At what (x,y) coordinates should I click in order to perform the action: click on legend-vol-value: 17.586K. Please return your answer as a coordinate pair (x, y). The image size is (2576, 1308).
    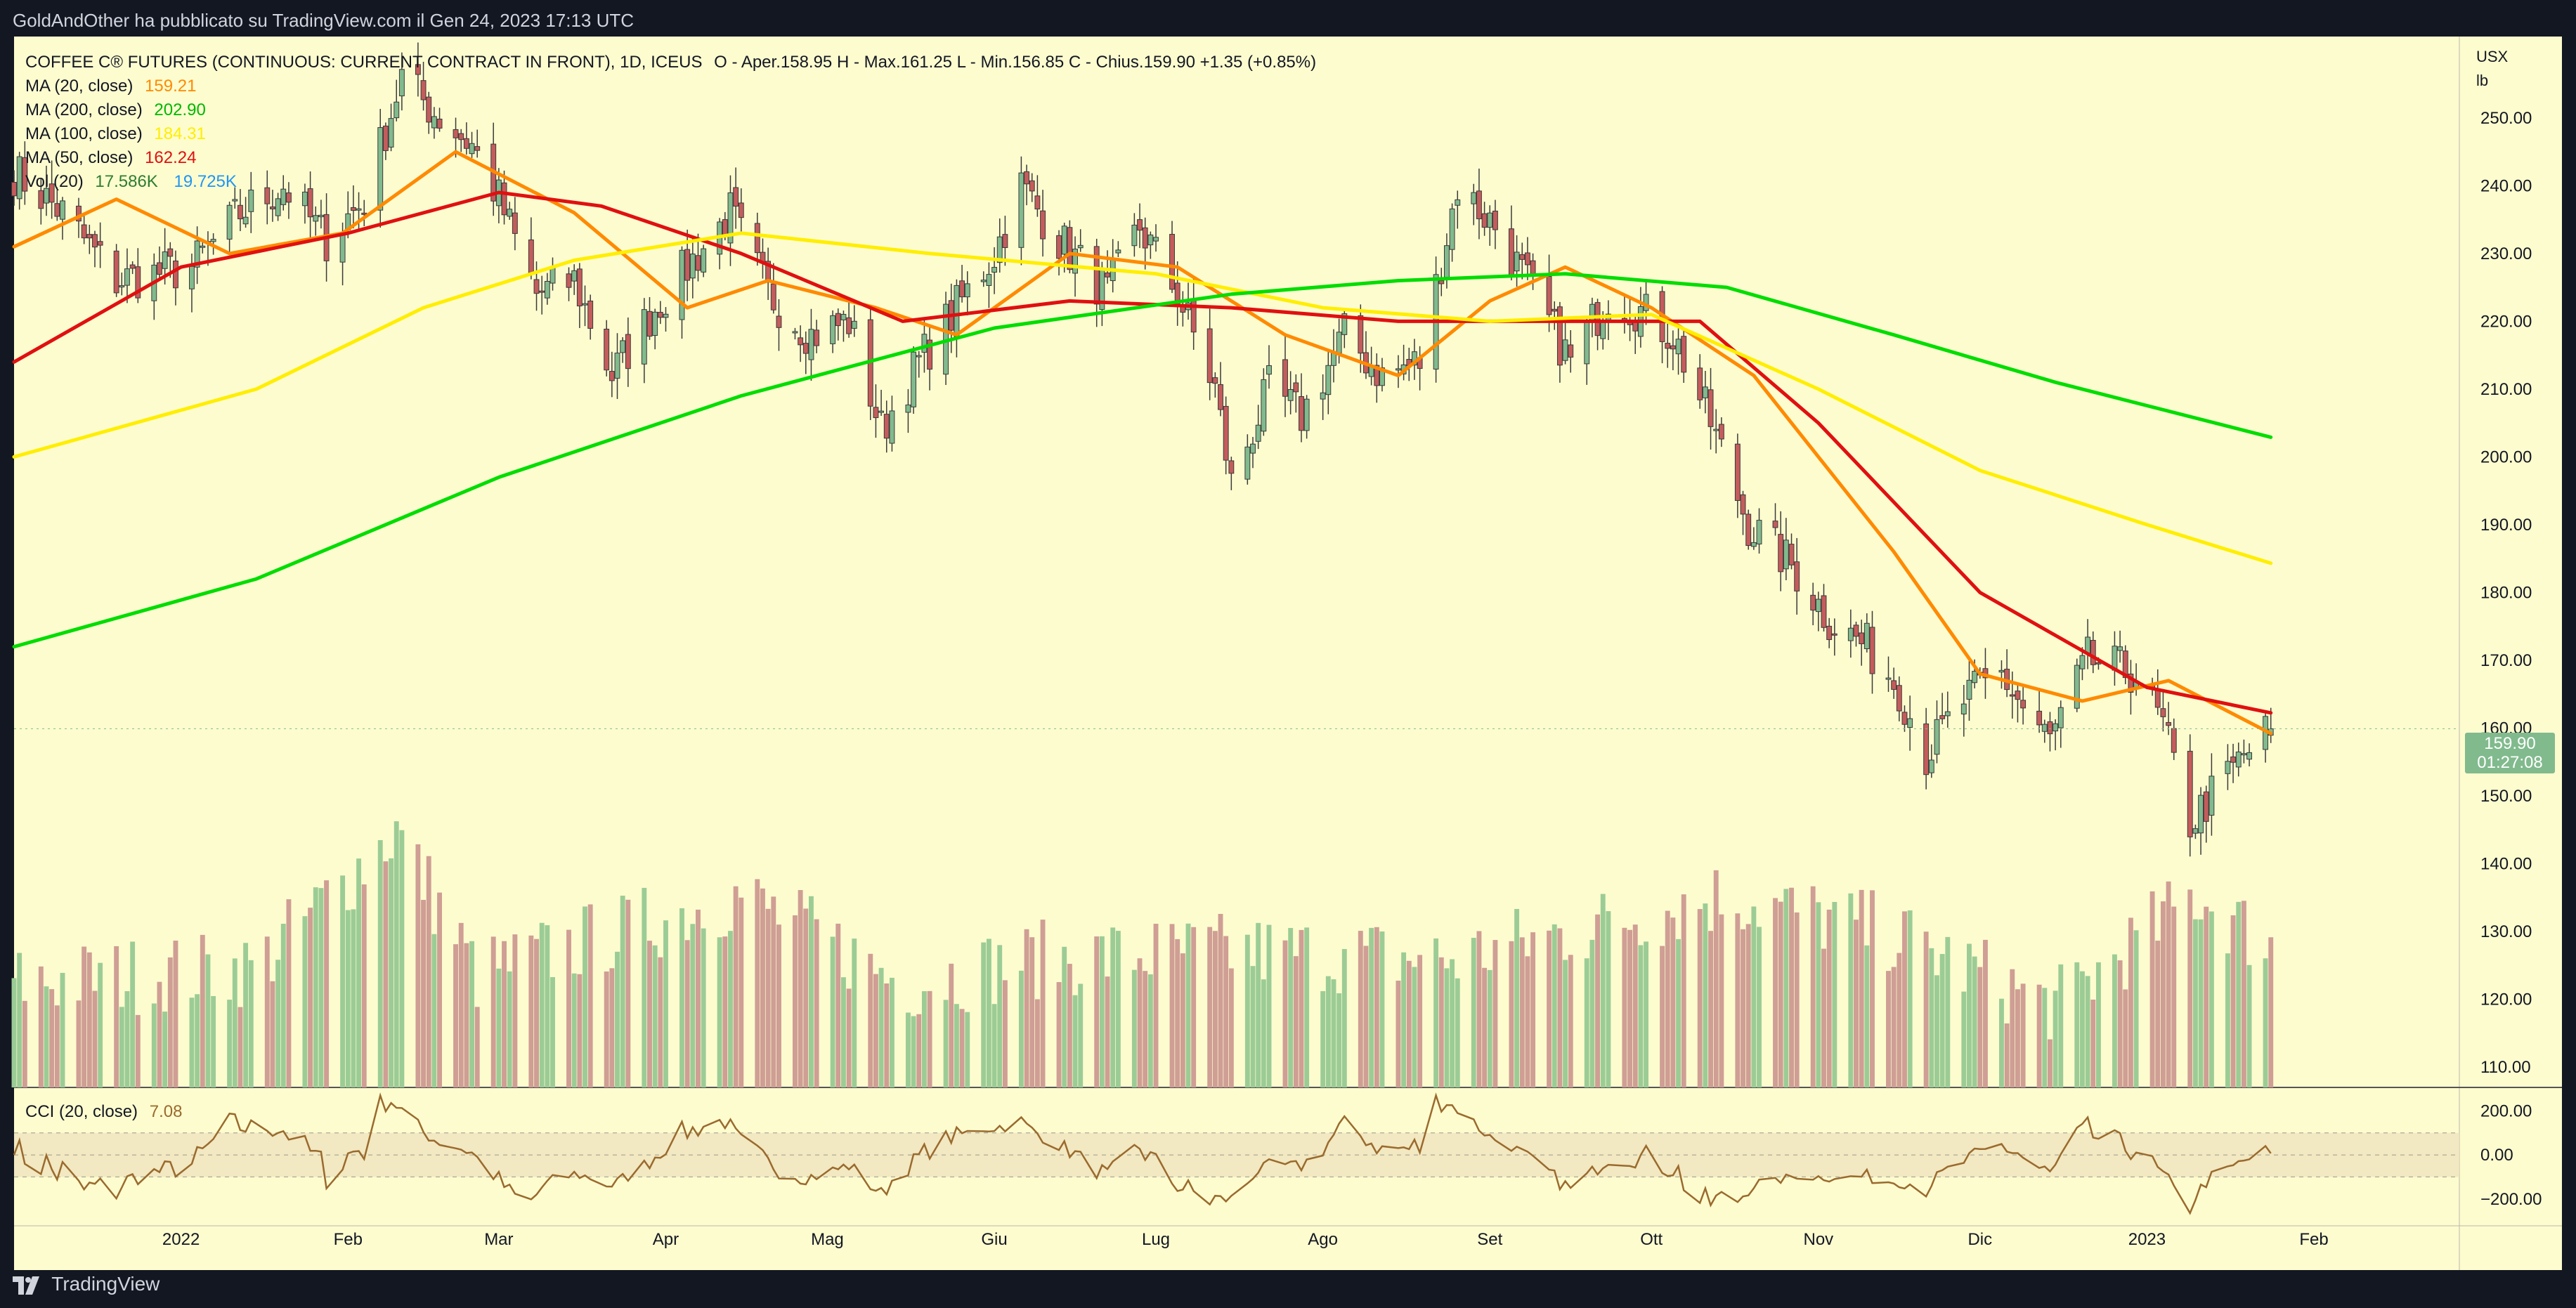
    Looking at the image, I should click on (126, 181).